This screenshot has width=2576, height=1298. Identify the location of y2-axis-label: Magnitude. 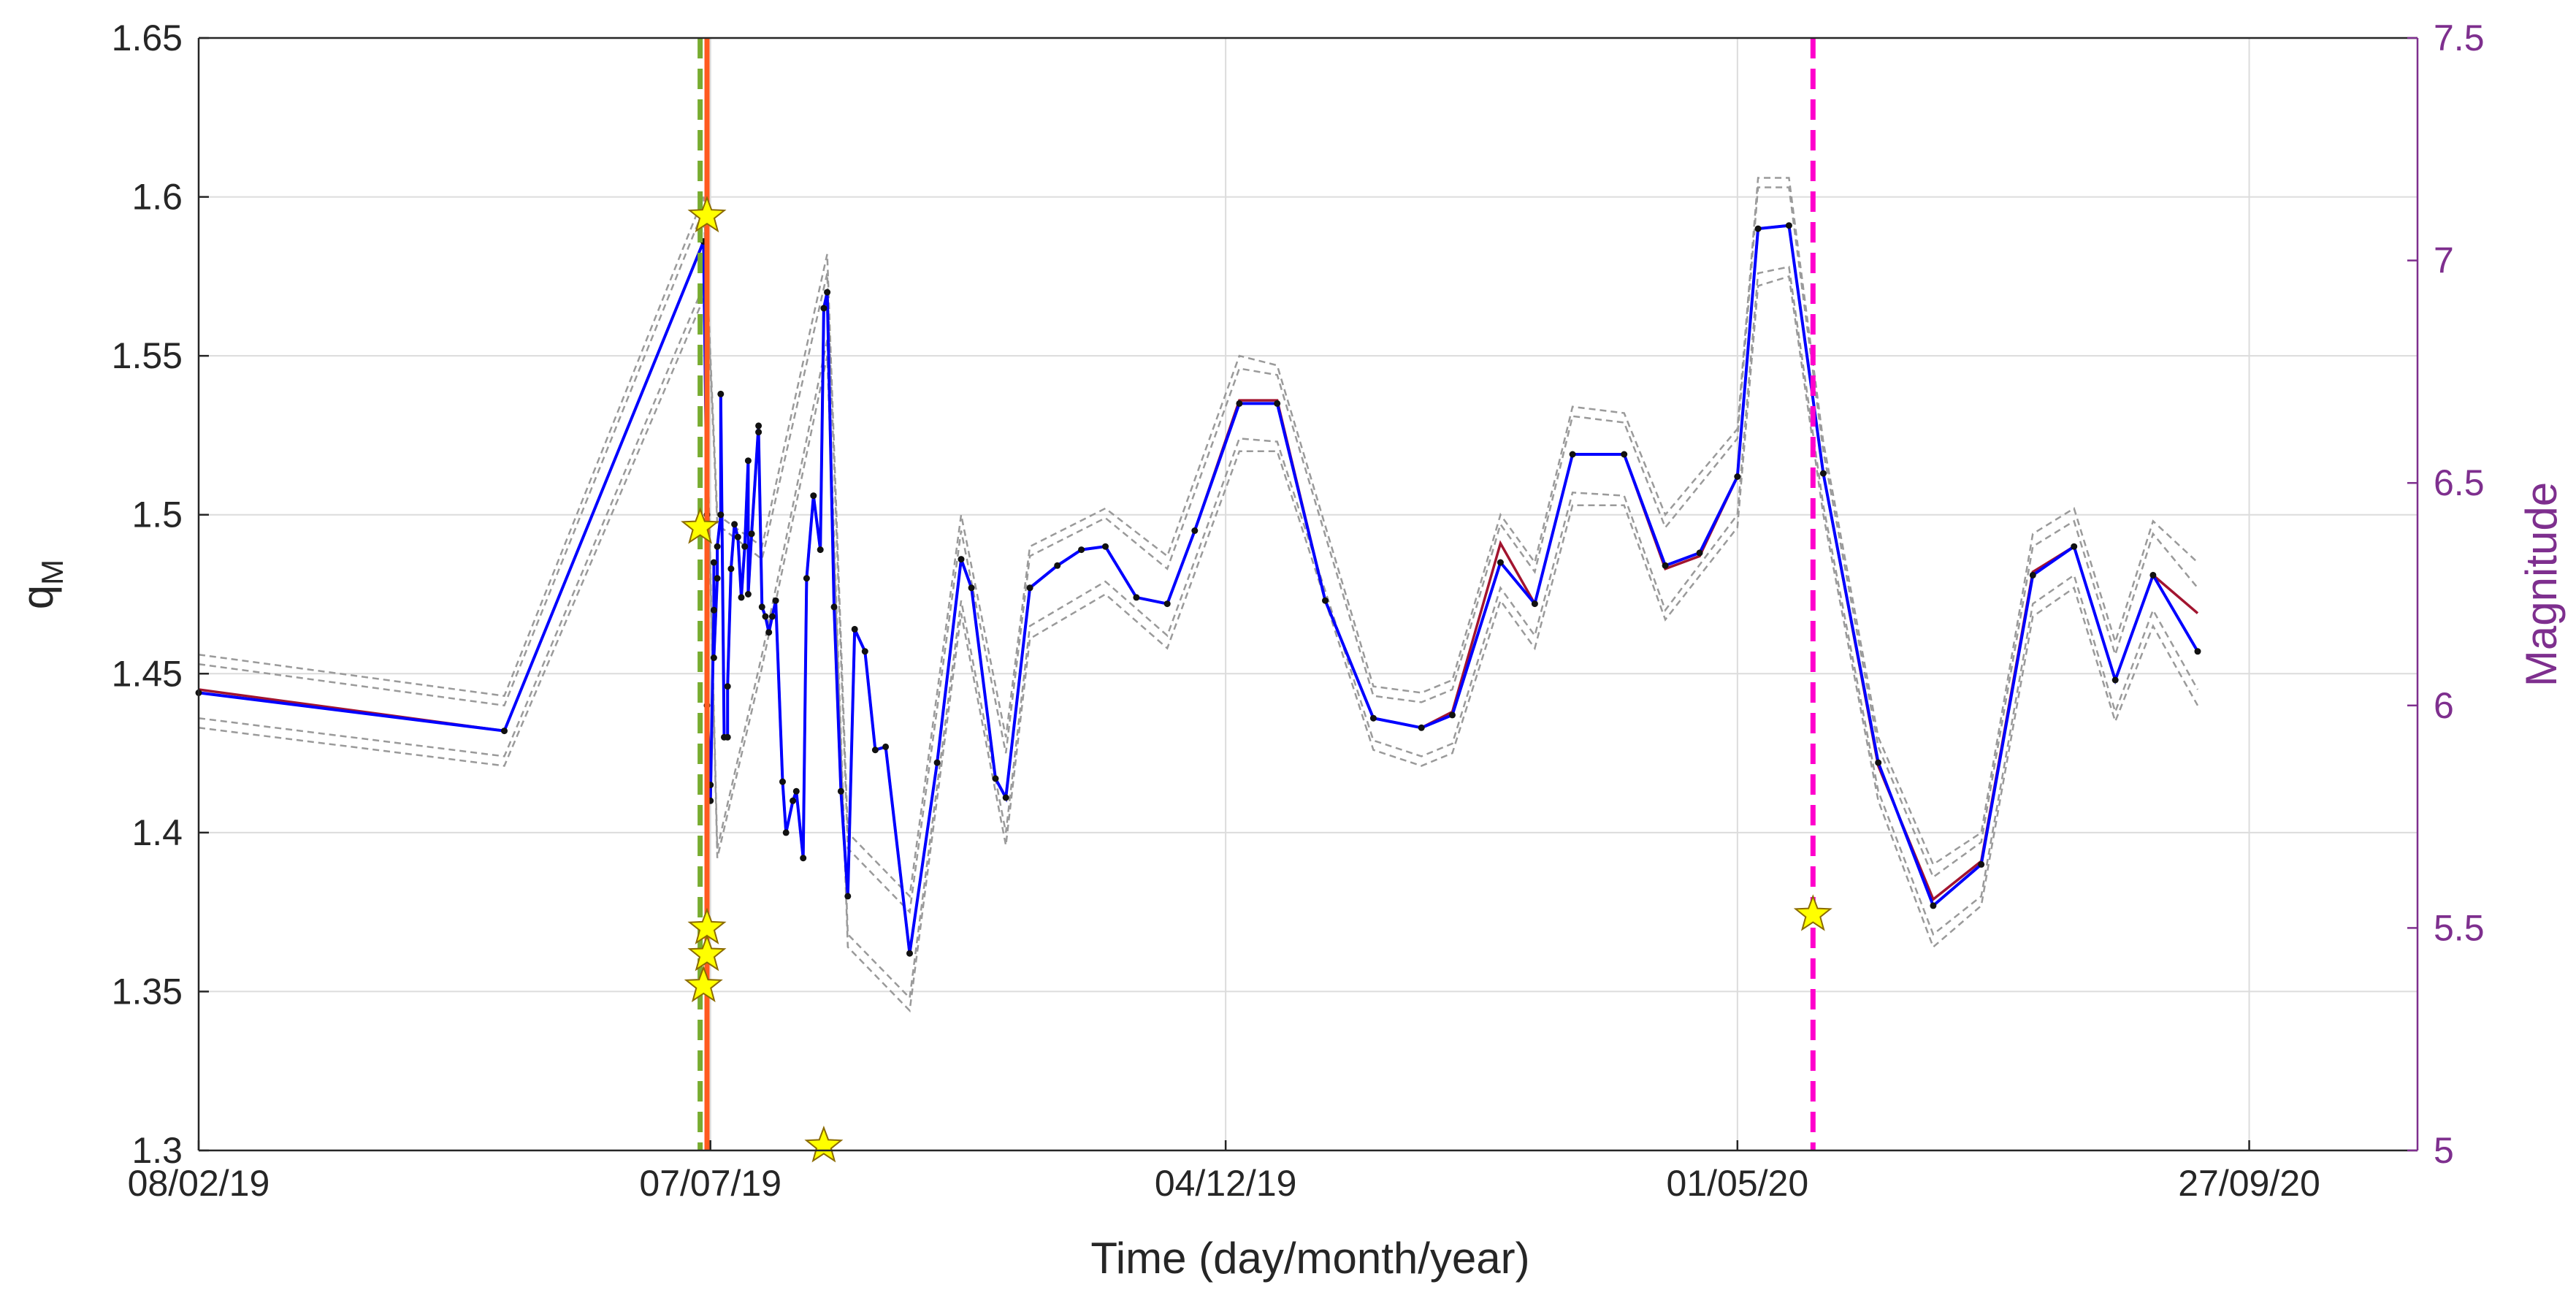
(2541, 584).